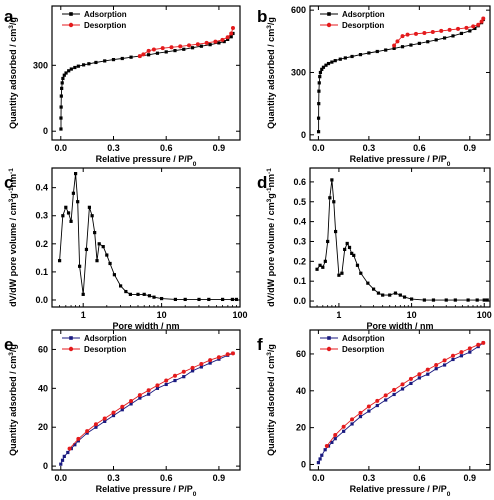 The width and height of the screenshot is (494, 500). What do you see at coordinates (299, 281) in the screenshot?
I see `y-tick-label: 0.1` at bounding box center [299, 281].